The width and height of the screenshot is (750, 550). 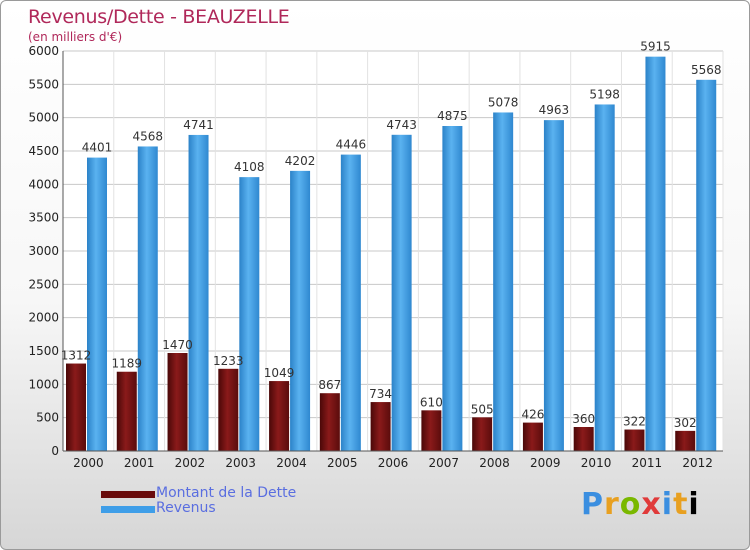 What do you see at coordinates (583, 419) in the screenshot?
I see `value-label-dette: 360` at bounding box center [583, 419].